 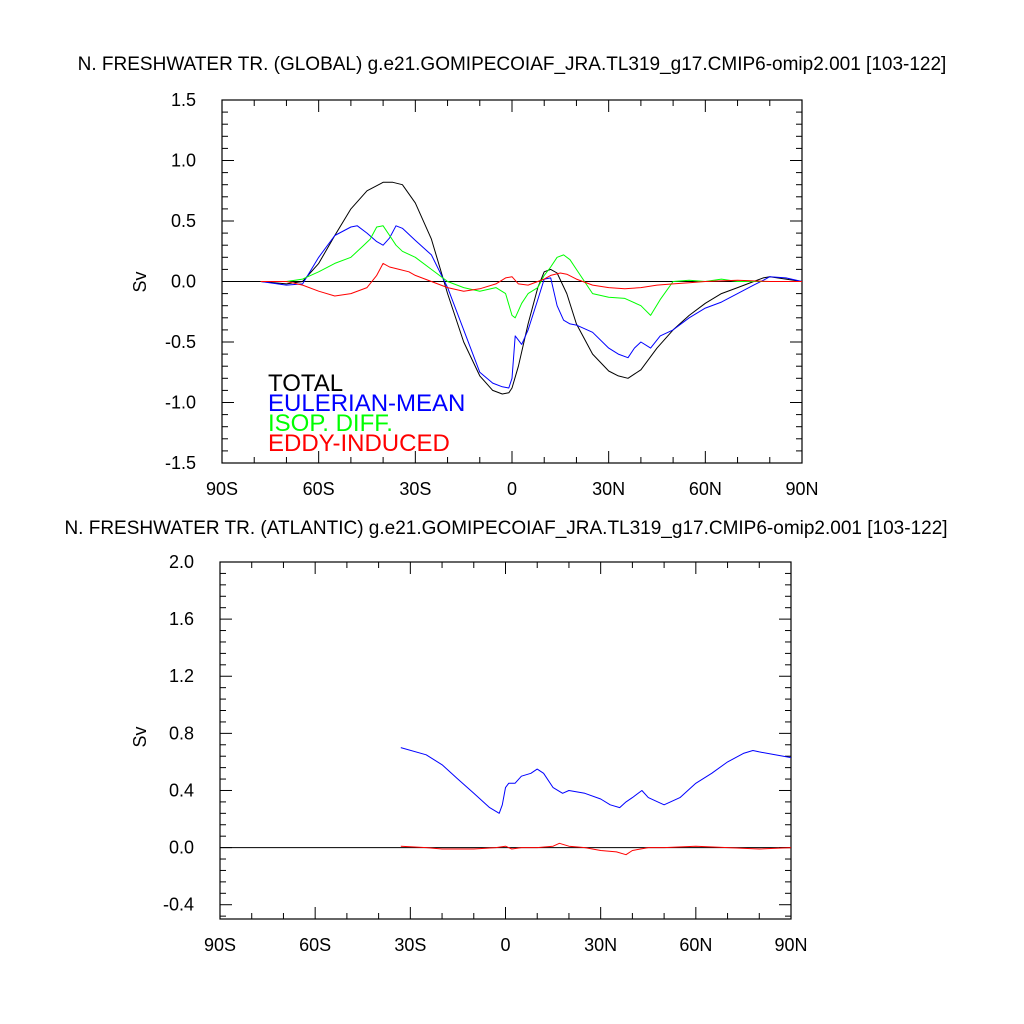 I want to click on global-x-tick-label: 60N, so click(x=705, y=489).